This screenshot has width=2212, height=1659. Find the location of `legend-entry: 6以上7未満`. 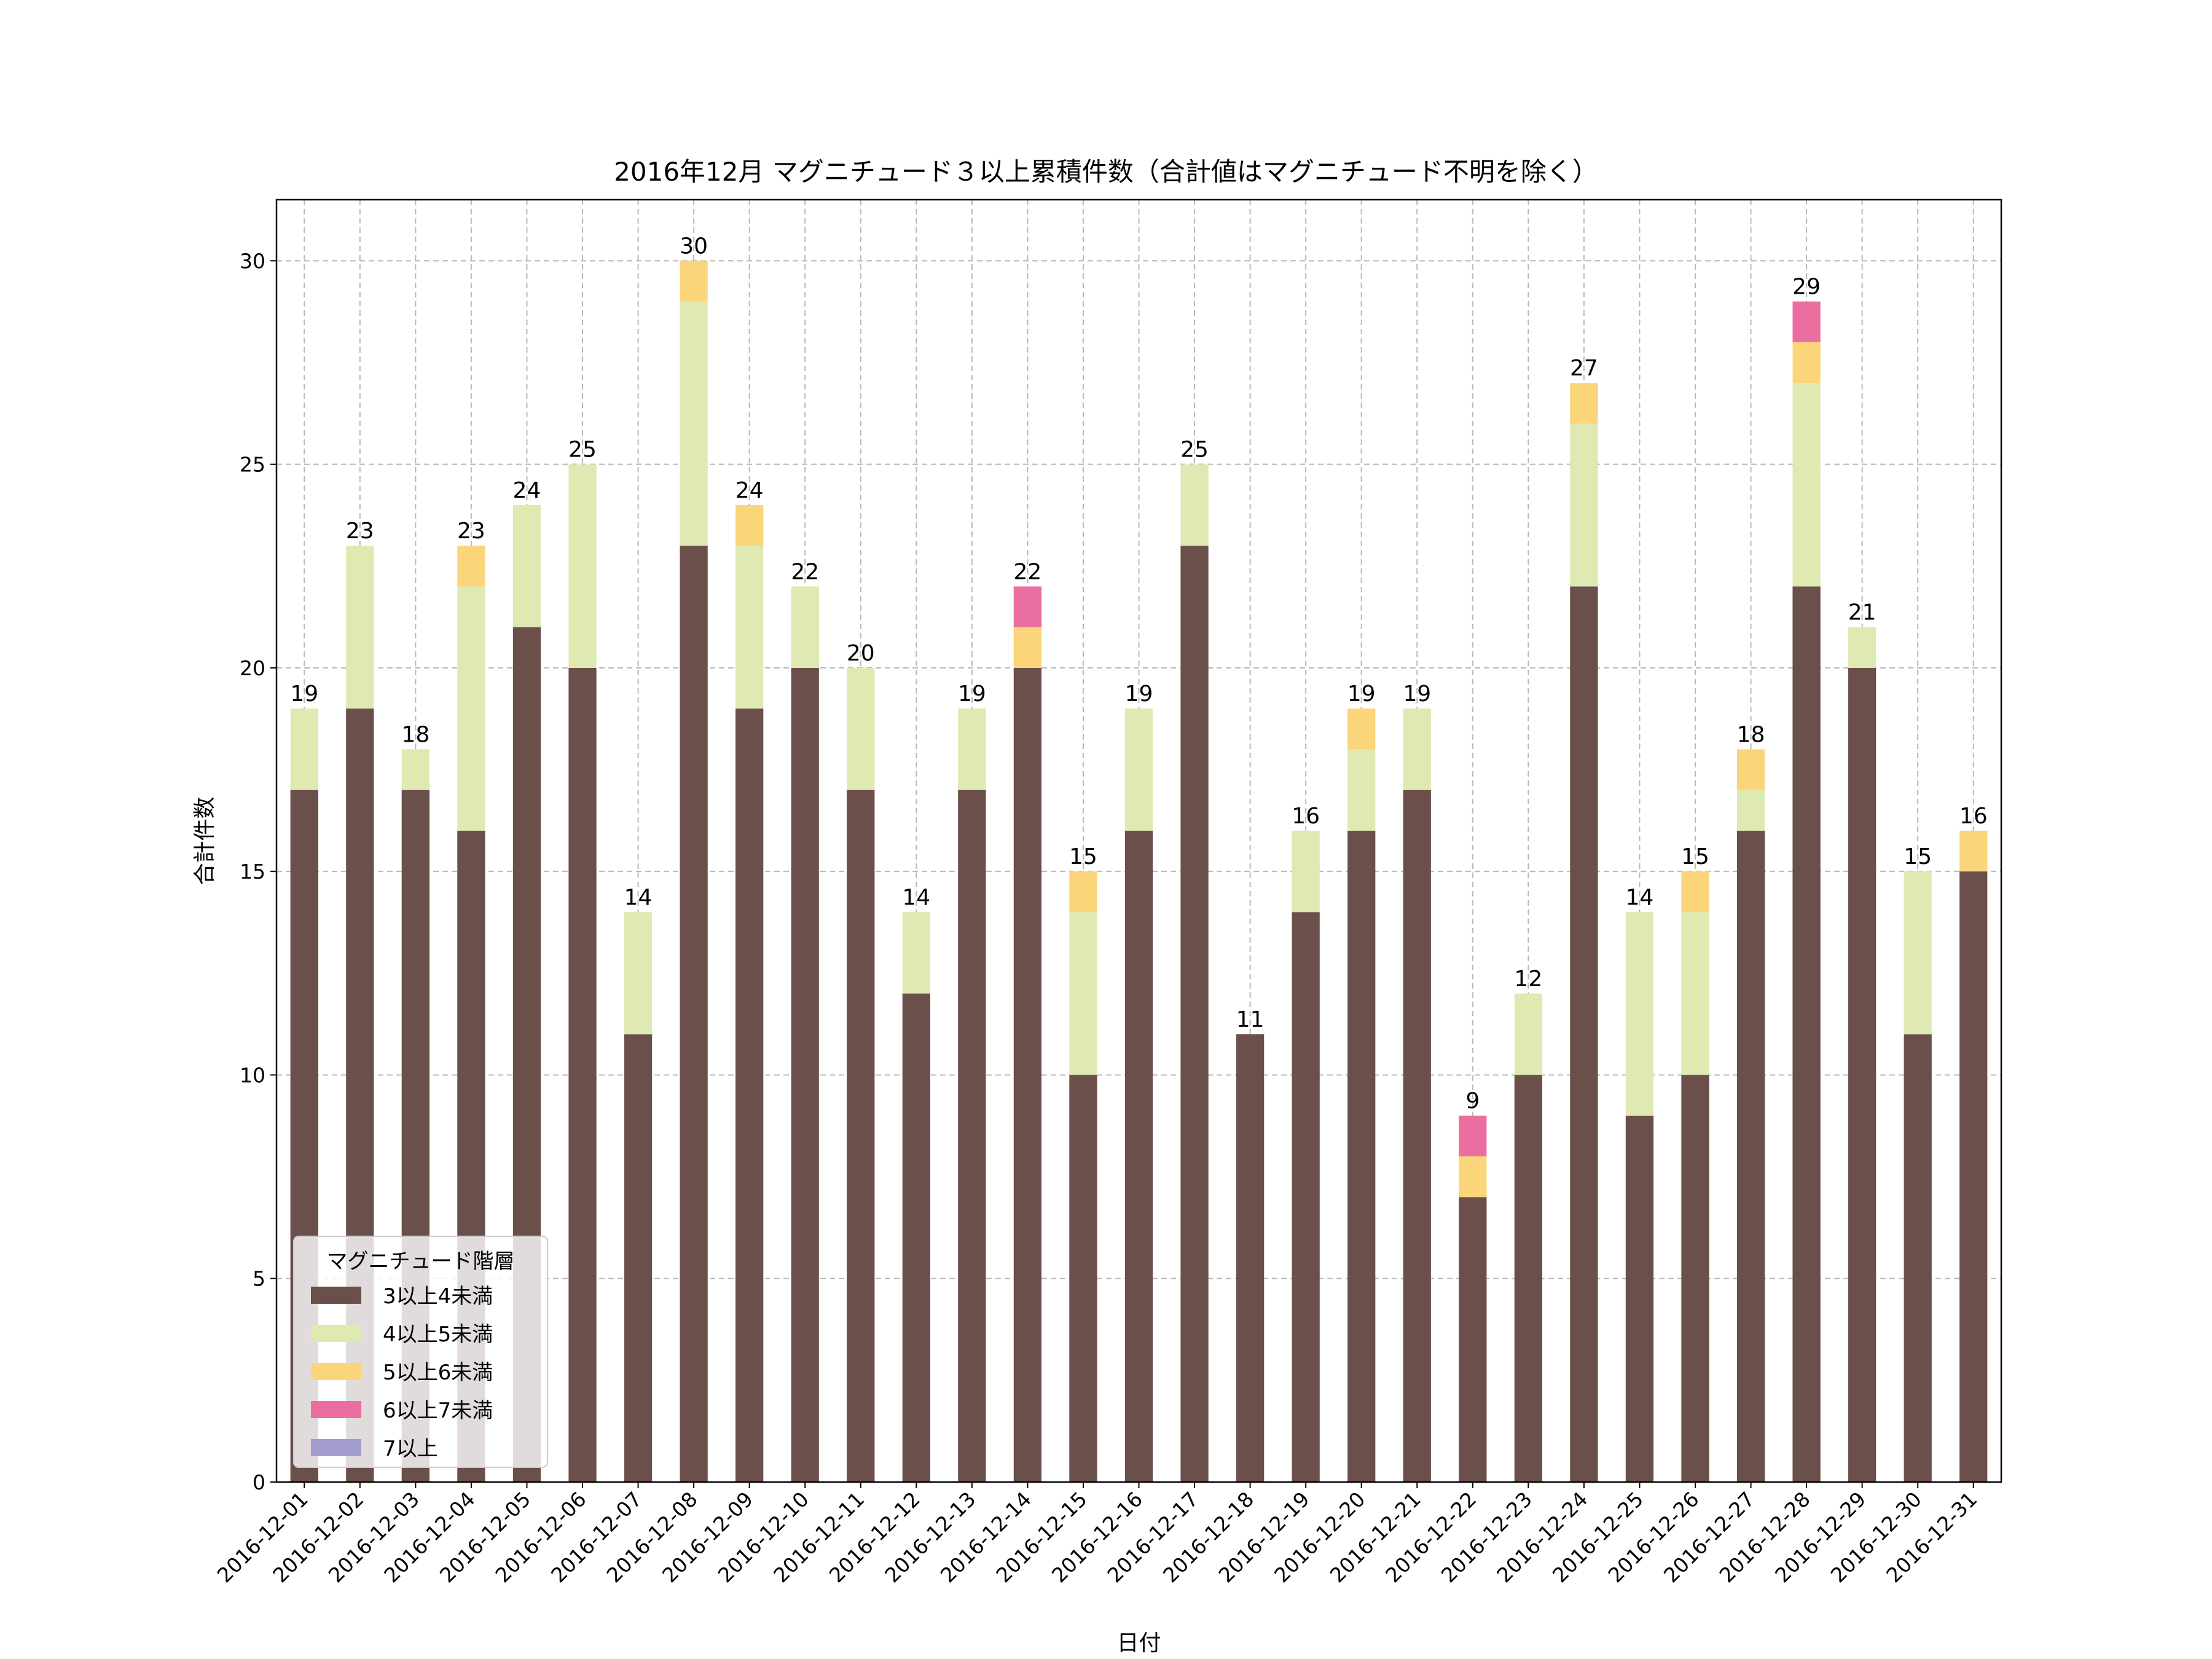

legend-entry: 6以上7未満 is located at coordinates (438, 1410).